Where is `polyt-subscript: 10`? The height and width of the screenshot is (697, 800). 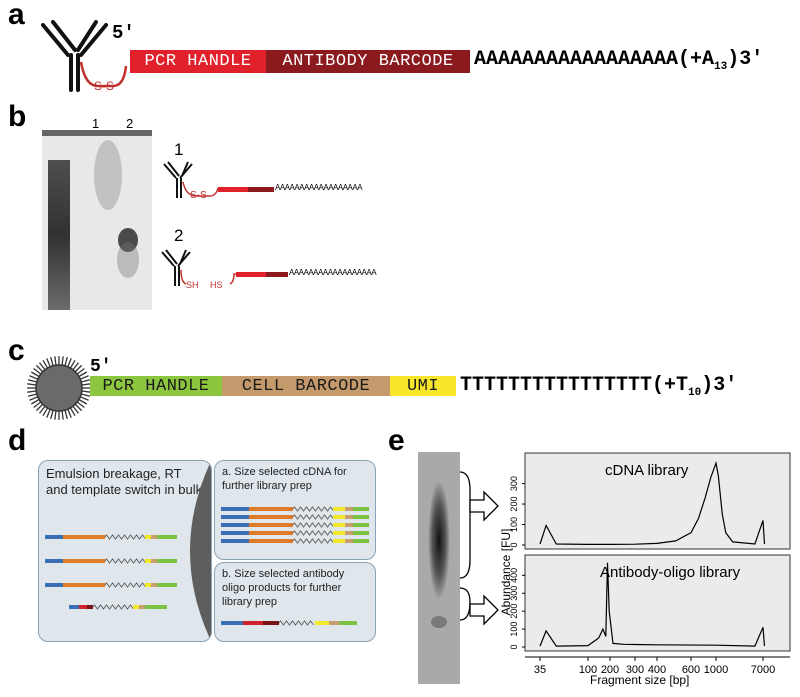 polyt-subscript: 10 is located at coordinates (695, 393).